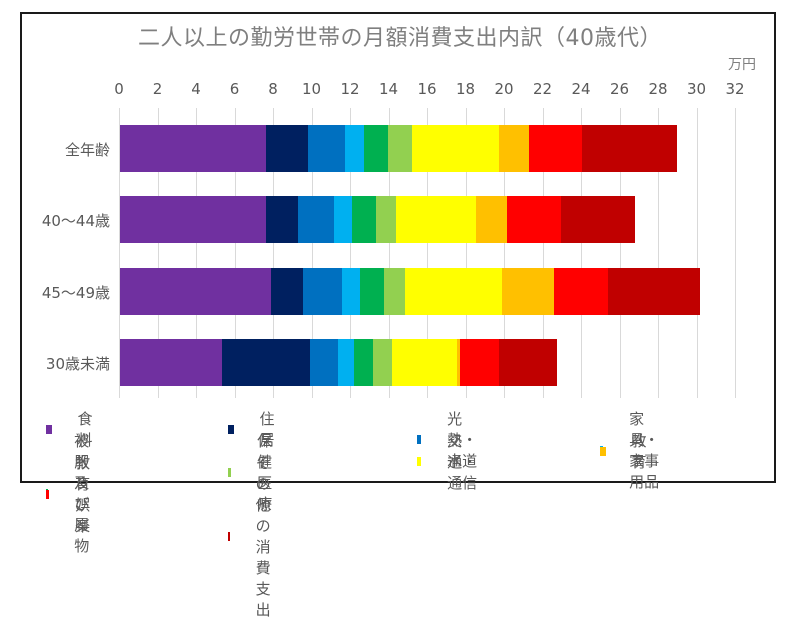 The height and width of the screenshot is (620, 800). What do you see at coordinates (625, 451) in the screenshot?
I see `legend-item: 教育` at bounding box center [625, 451].